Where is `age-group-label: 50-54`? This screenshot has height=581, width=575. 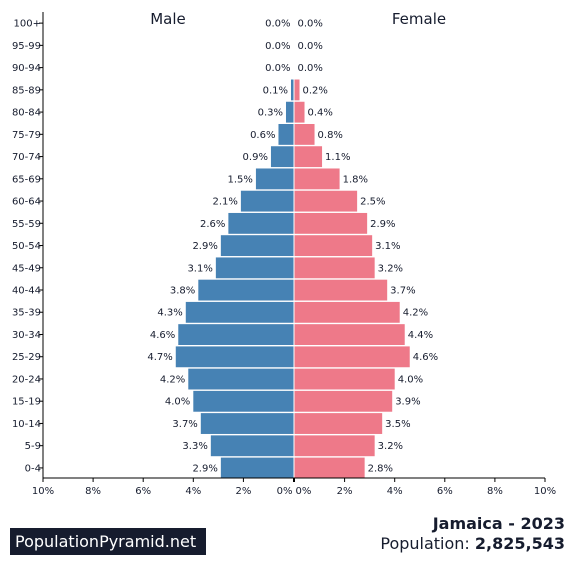
age-group-label: 50-54 is located at coordinates (26, 246).